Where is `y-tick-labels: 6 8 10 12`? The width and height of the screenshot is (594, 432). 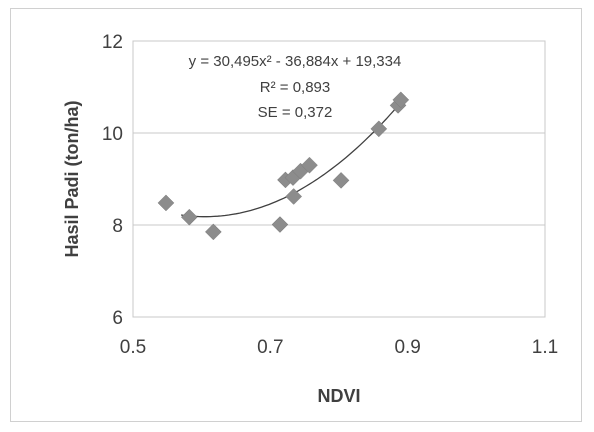 y-tick-labels: 6 8 10 12 is located at coordinates (112, 180).